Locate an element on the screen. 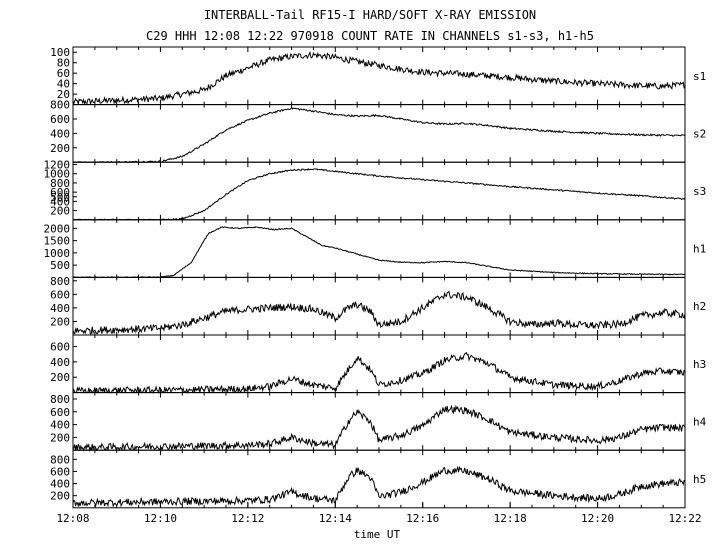 This screenshot has height=550, width=720. series-line-s1 is located at coordinates (379, 78).